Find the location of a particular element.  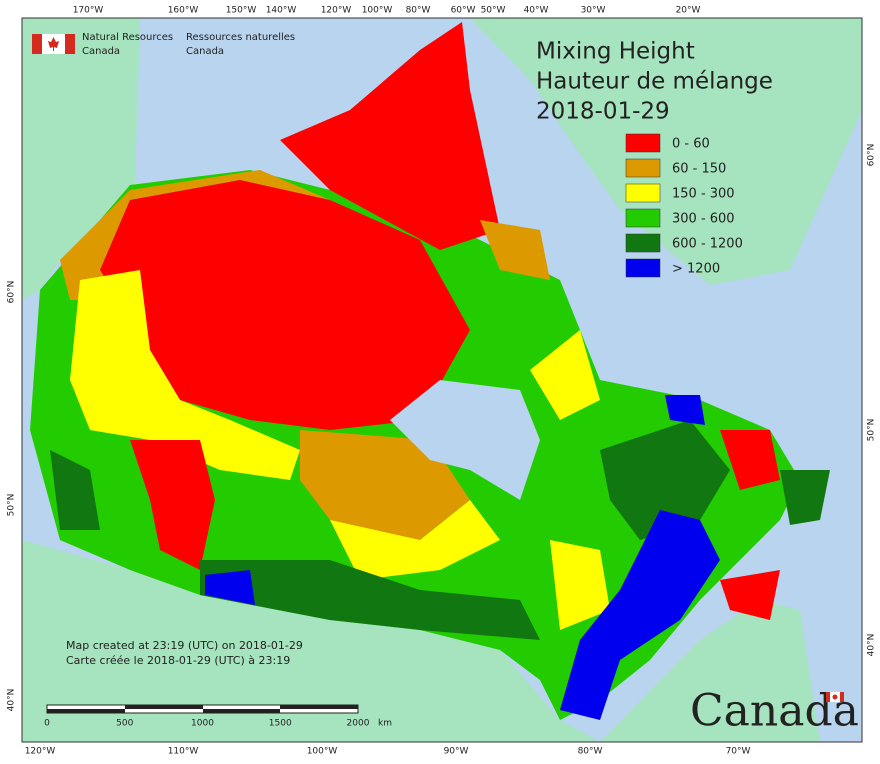

credit-line: Map created at 23:19 (UTC) on 2018-01-29 is located at coordinates (184, 645).